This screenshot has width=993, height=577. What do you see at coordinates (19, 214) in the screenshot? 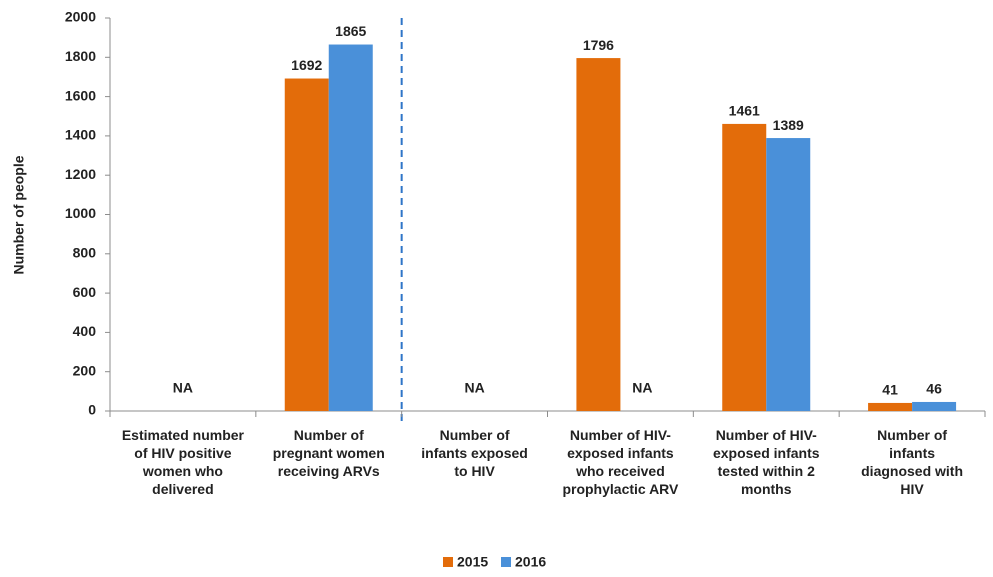
I see `y-axis-label: Number of people` at bounding box center [19, 214].